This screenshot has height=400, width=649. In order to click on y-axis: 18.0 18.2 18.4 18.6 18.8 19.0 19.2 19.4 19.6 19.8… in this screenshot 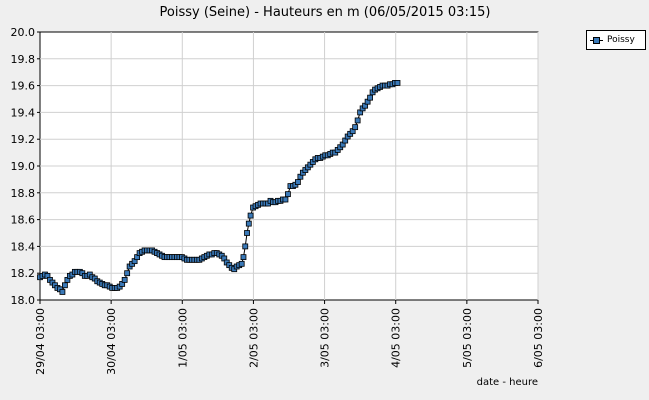, I will do `click(25, 166)`.